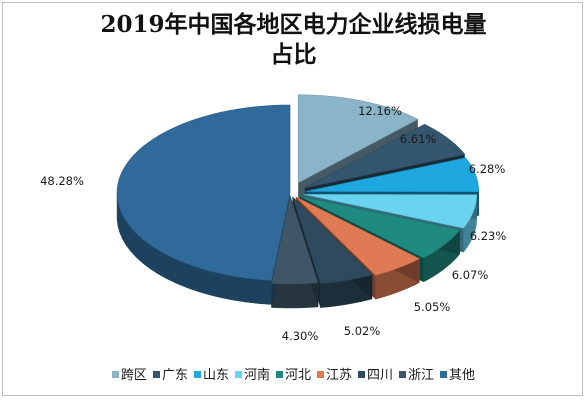 The height and width of the screenshot is (400, 587). Describe the element at coordinates (362, 331) in the screenshot. I see `data-label-6: 5.02%` at that location.